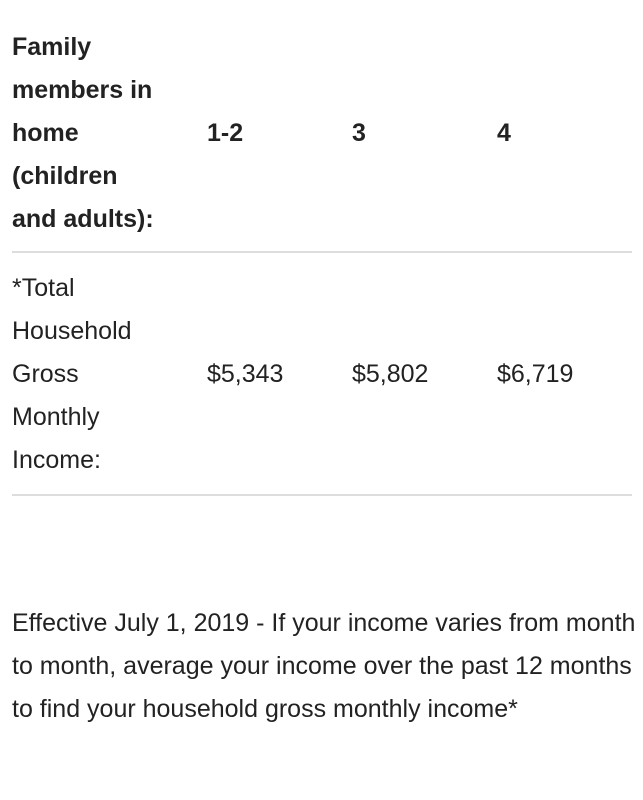  What do you see at coordinates (535, 374) in the screenshot?
I see `value-4: $6,719` at bounding box center [535, 374].